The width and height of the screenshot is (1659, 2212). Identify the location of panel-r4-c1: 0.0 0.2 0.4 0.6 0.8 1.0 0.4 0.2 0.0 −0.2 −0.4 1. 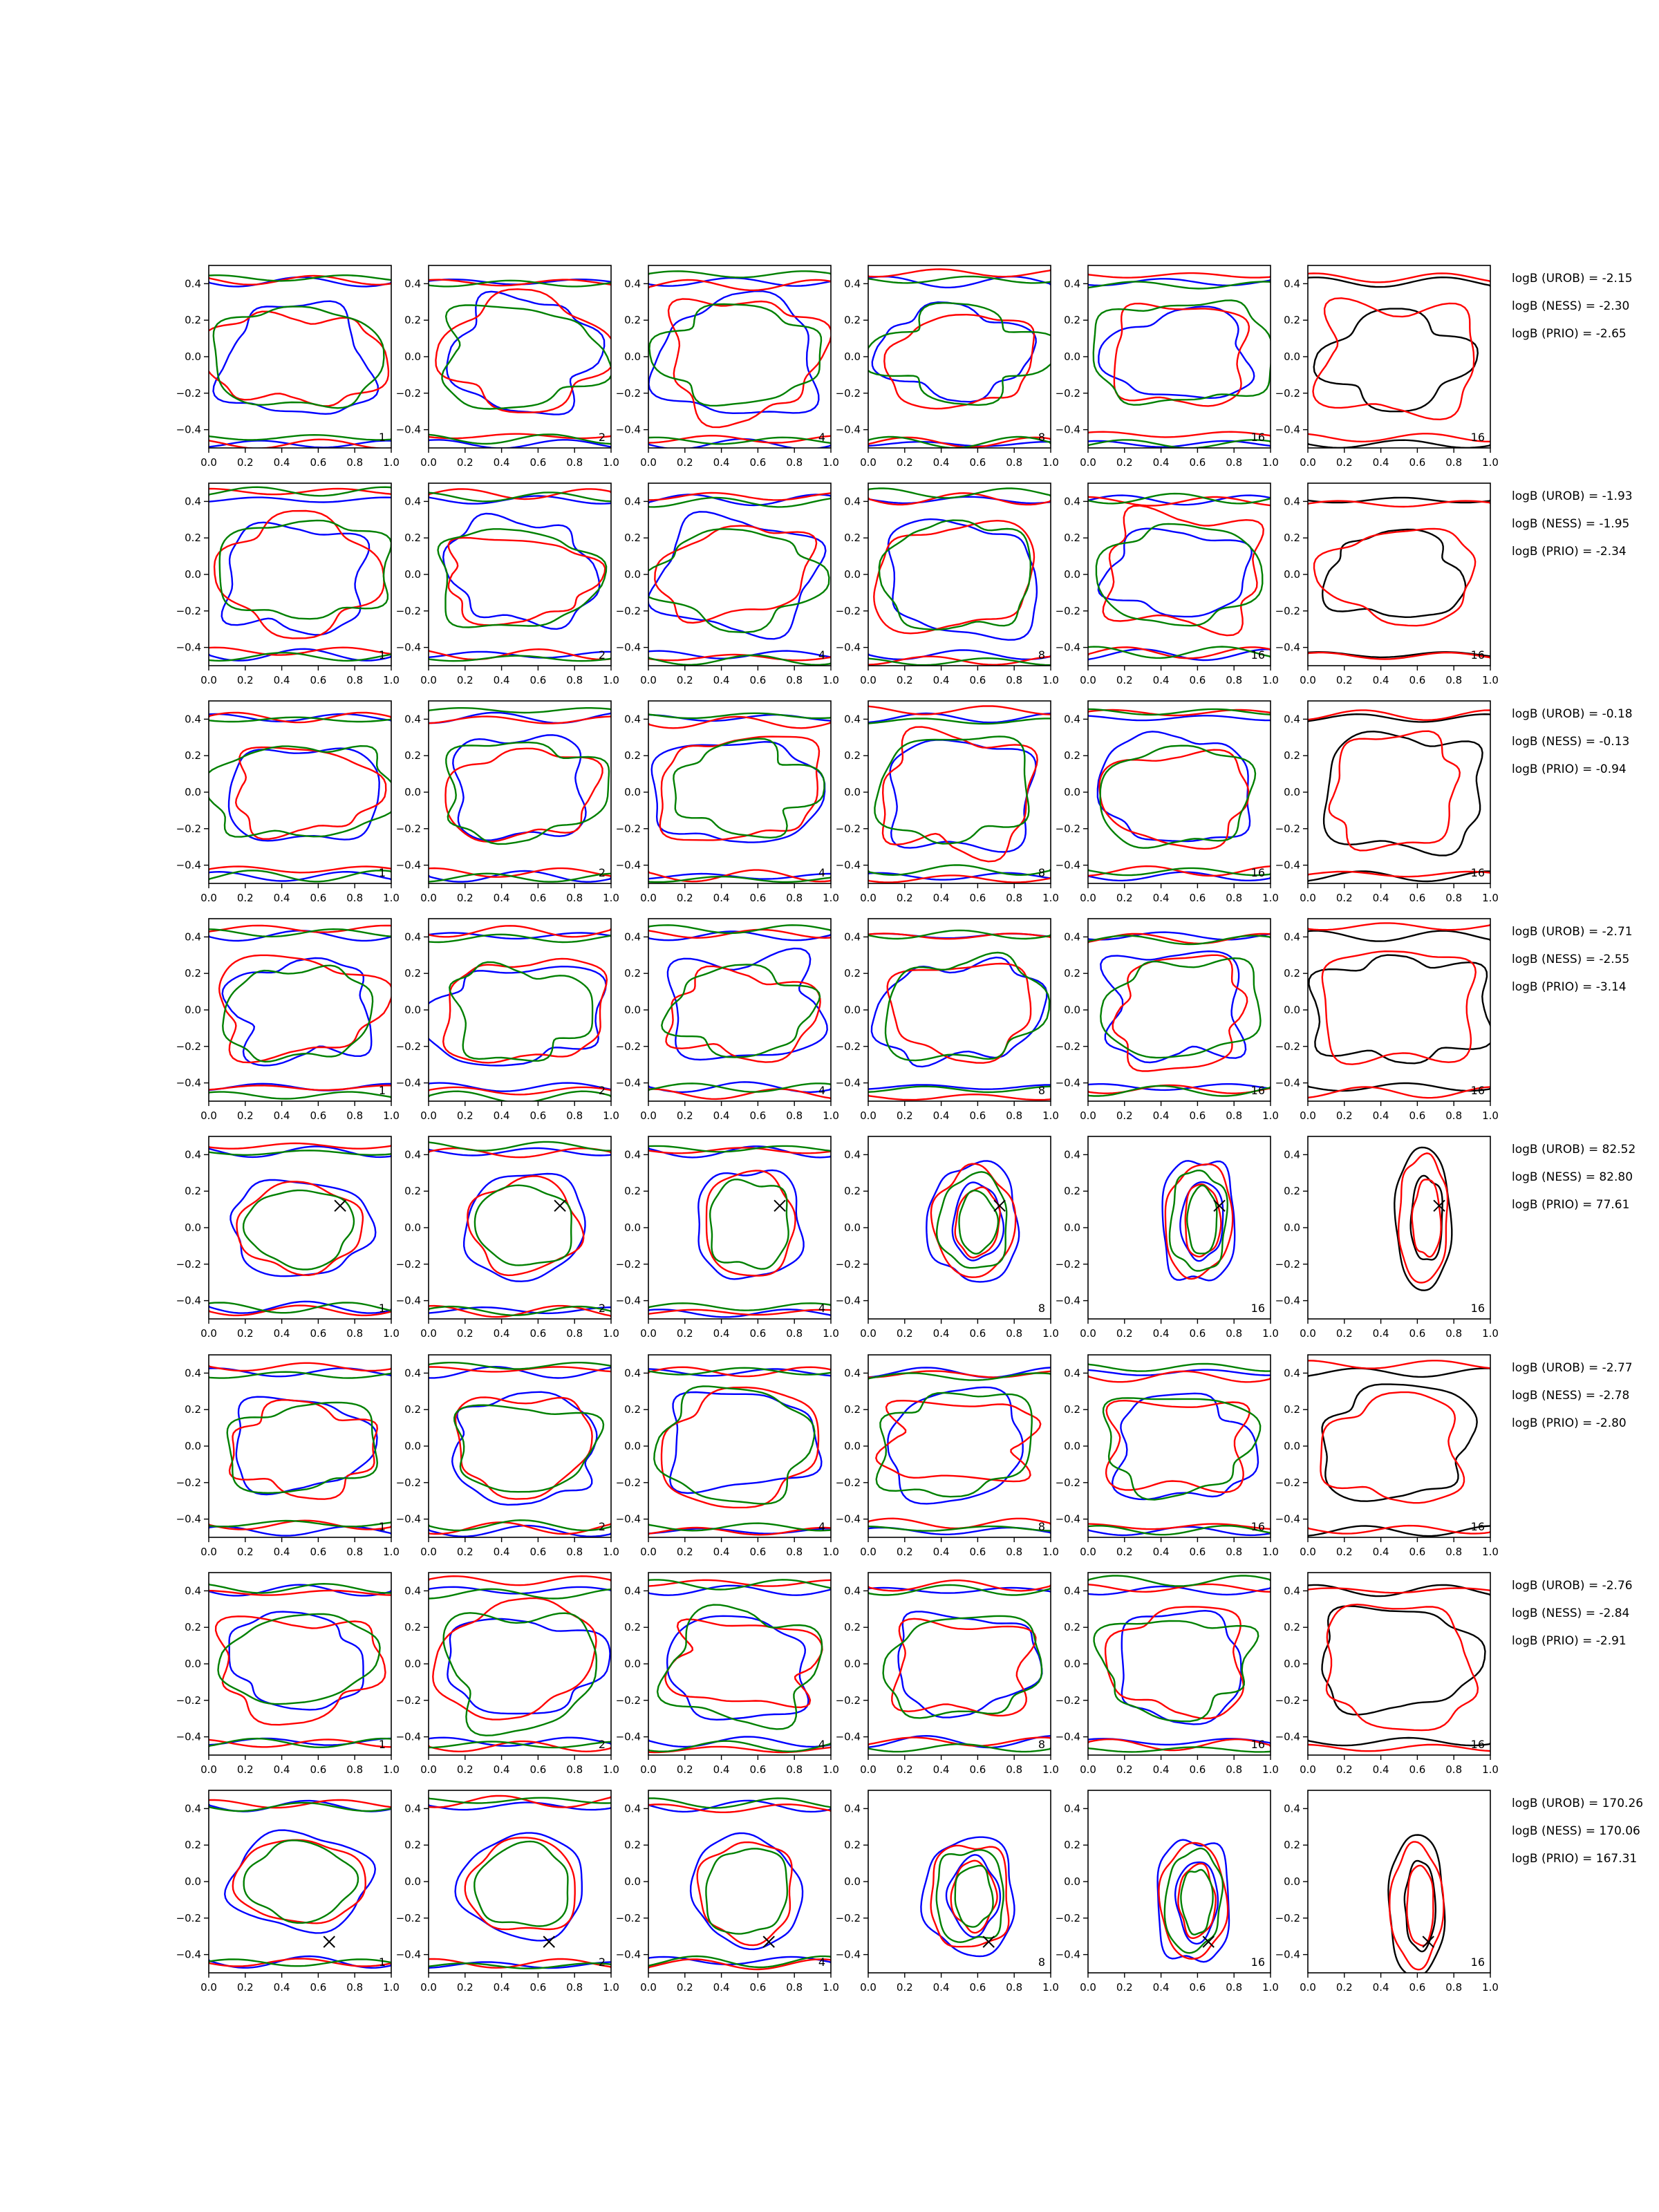
(288, 1020).